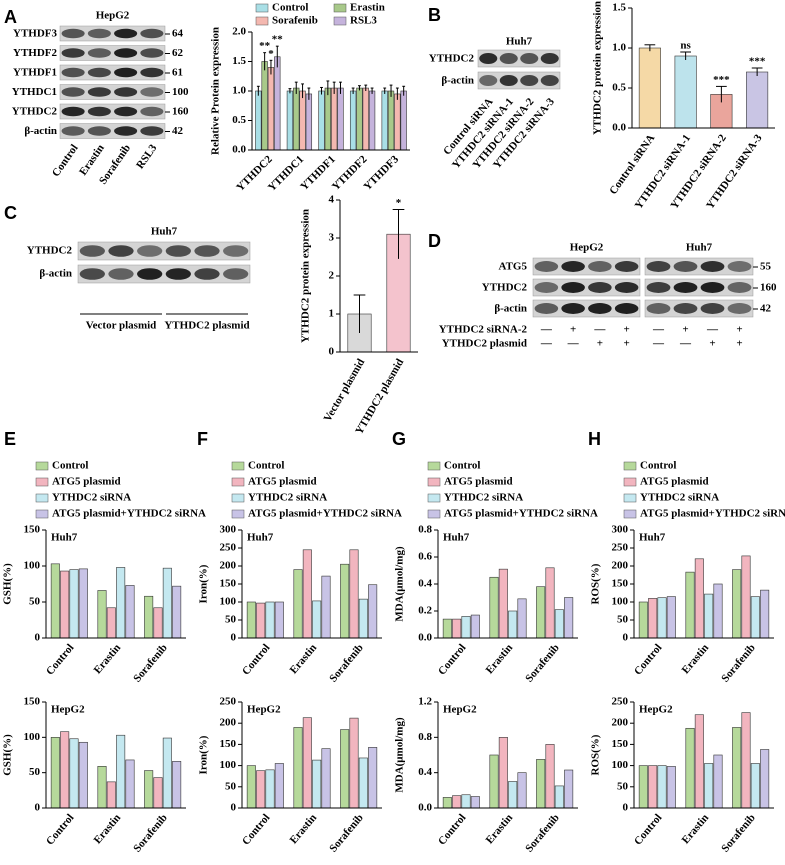 The image size is (785, 865). What do you see at coordinates (623, 786) in the screenshot?
I see `y-tick-label: 50` at bounding box center [623, 786].